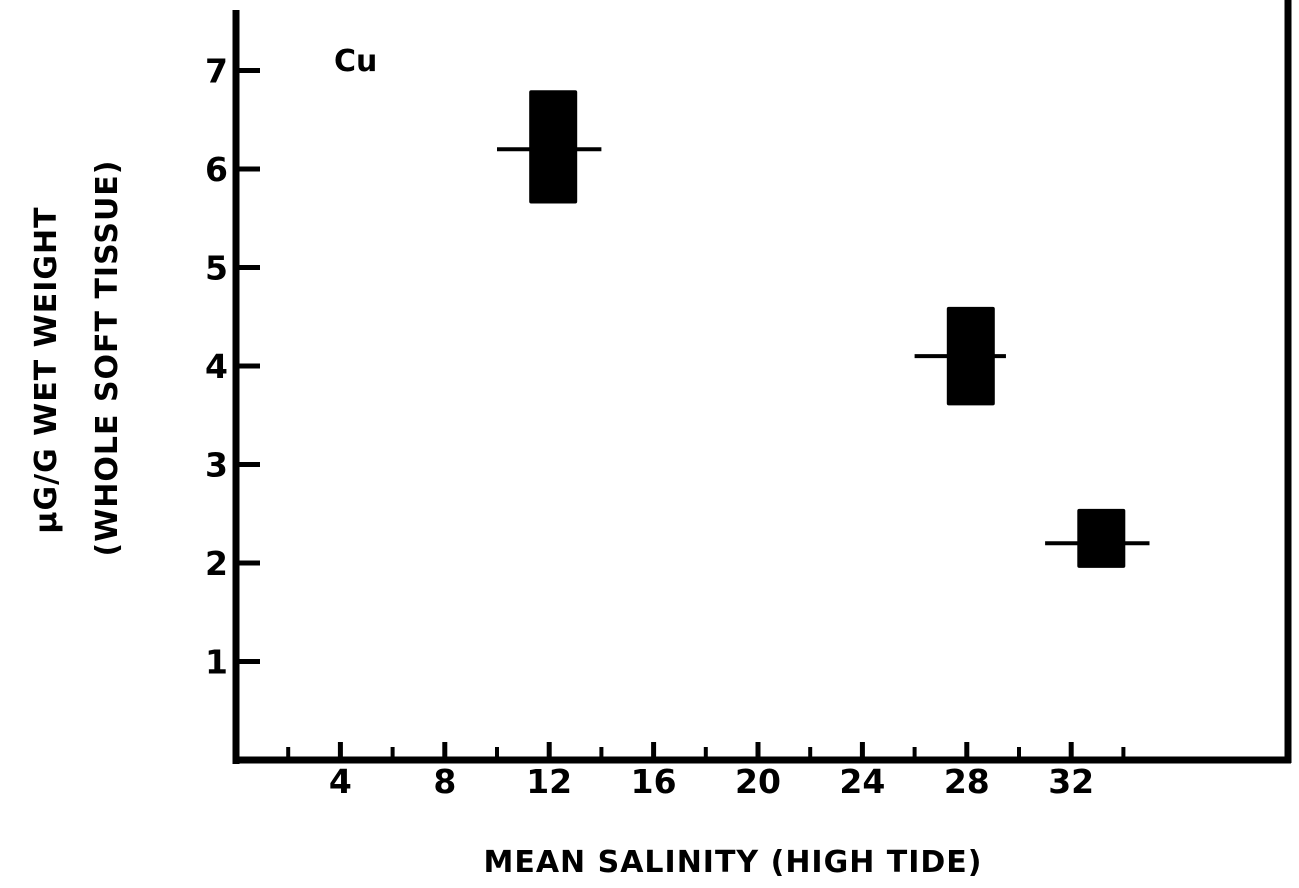 This screenshot has width=1299, height=888. What do you see at coordinates (654, 781) in the screenshot?
I see `x-tick-label: 16` at bounding box center [654, 781].